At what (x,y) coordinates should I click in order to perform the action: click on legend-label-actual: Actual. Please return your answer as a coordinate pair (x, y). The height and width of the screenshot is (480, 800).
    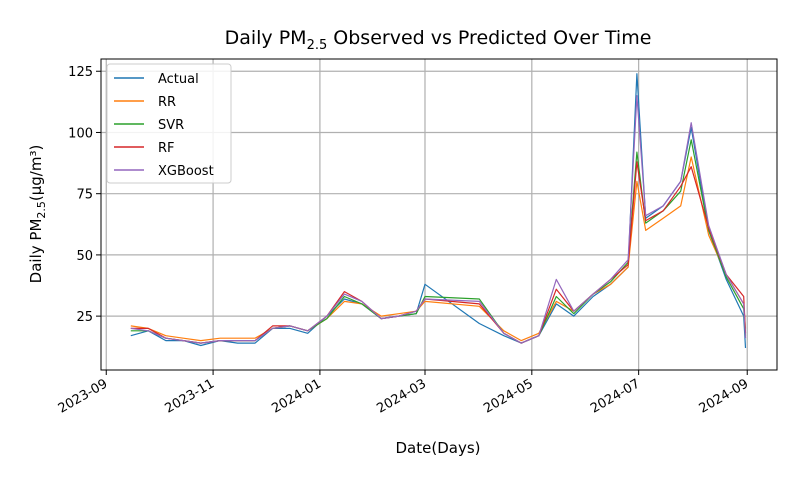
    Looking at the image, I should click on (178, 79).